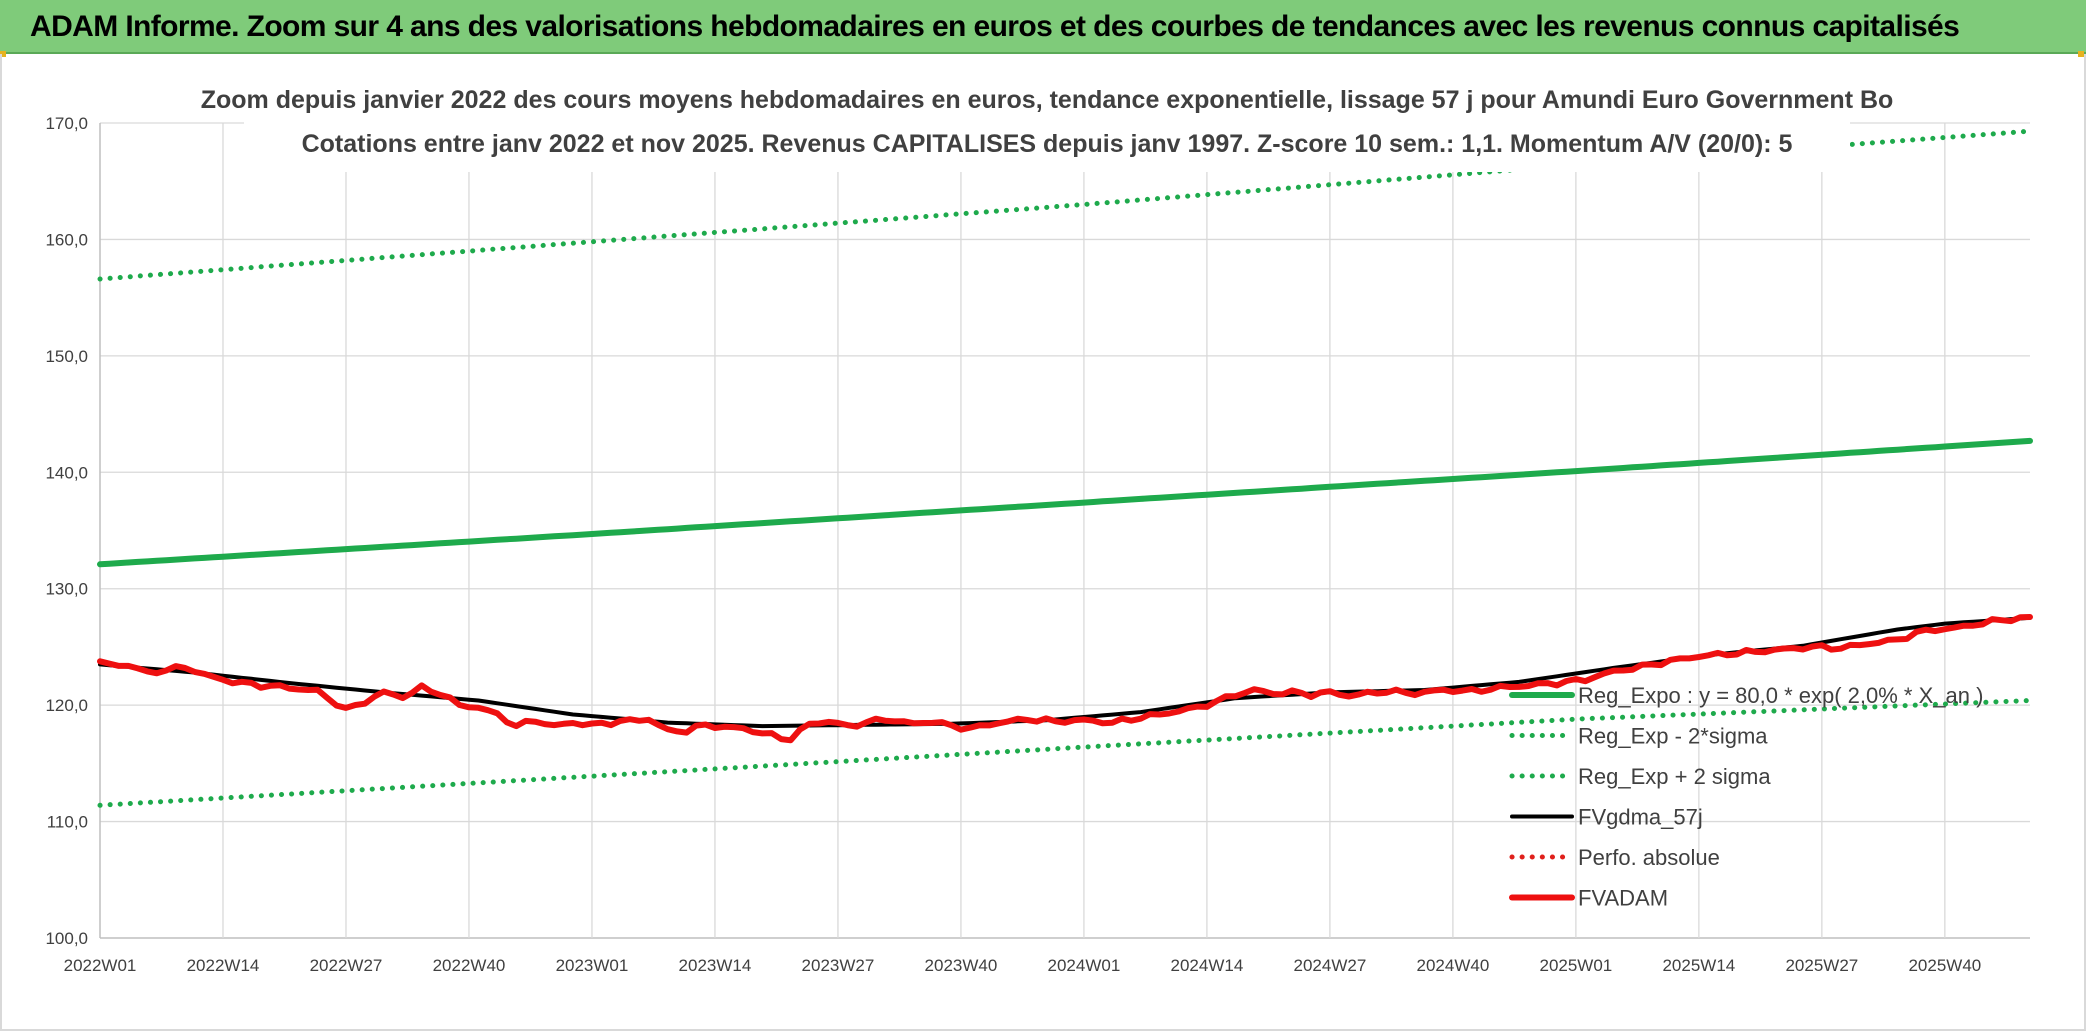  What do you see at coordinates (1944, 965) in the screenshot?
I see `x-tick-label: 2025W40` at bounding box center [1944, 965].